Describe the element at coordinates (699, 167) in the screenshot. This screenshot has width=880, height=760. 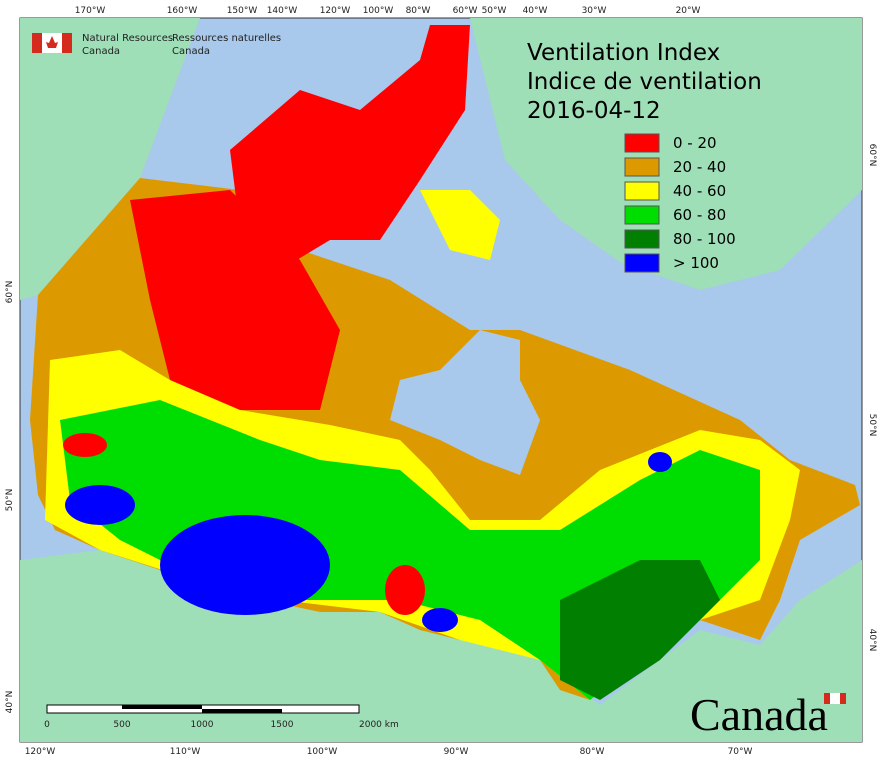
I see `legend-label: 20 - 40` at that location.